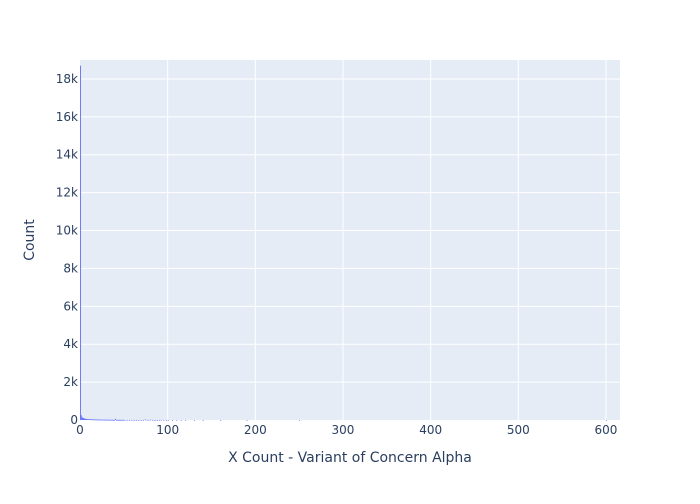  What do you see at coordinates (606, 430) in the screenshot?
I see `x-tick-label: 600` at bounding box center [606, 430].